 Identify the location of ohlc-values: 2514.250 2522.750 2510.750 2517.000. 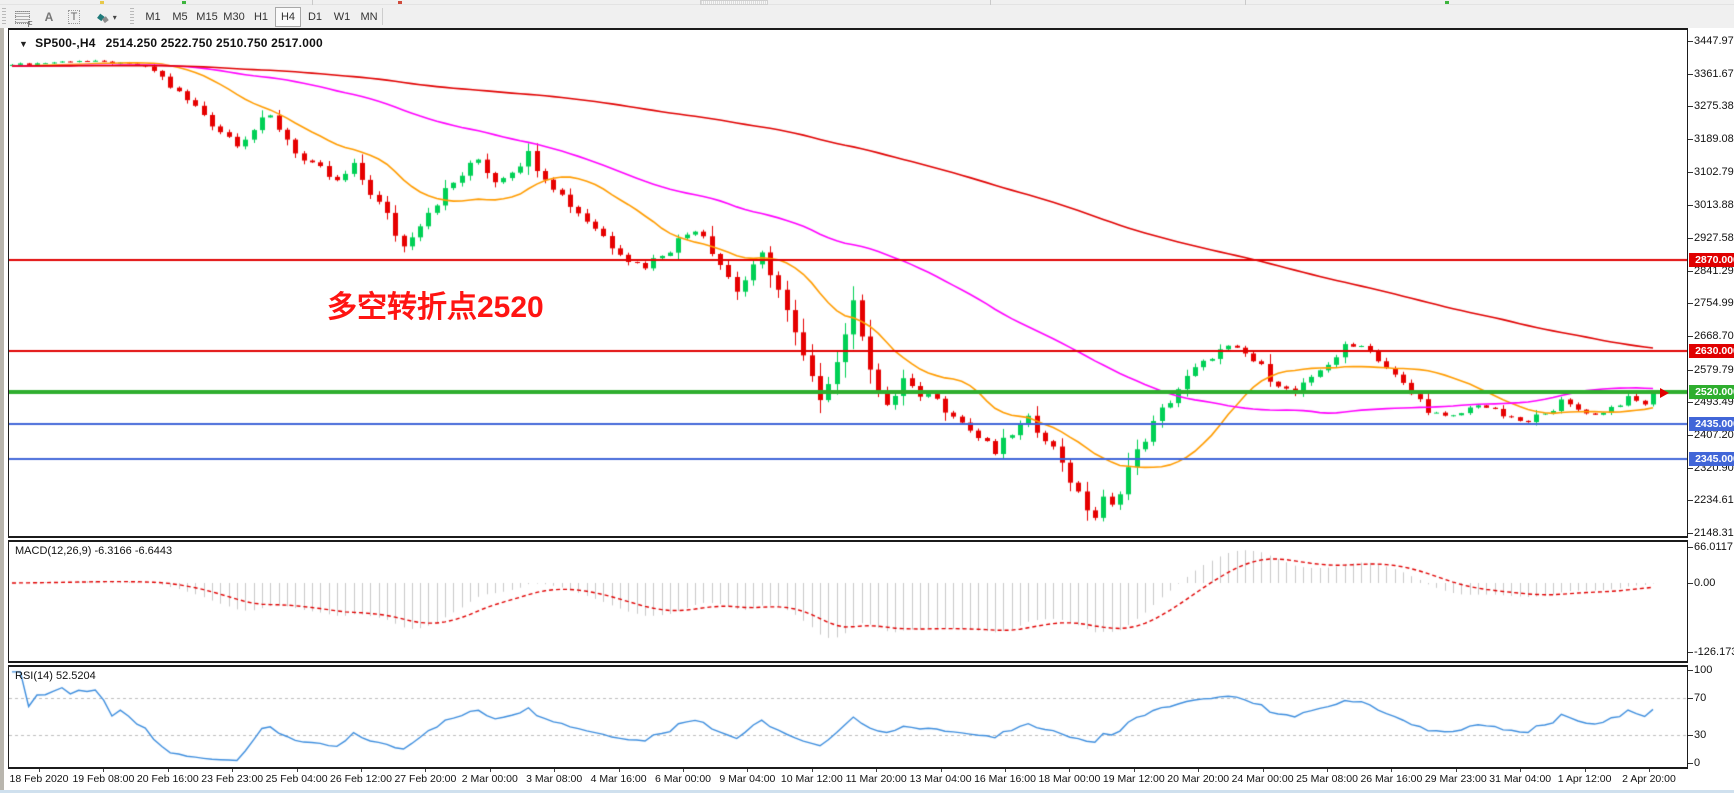
(214, 43).